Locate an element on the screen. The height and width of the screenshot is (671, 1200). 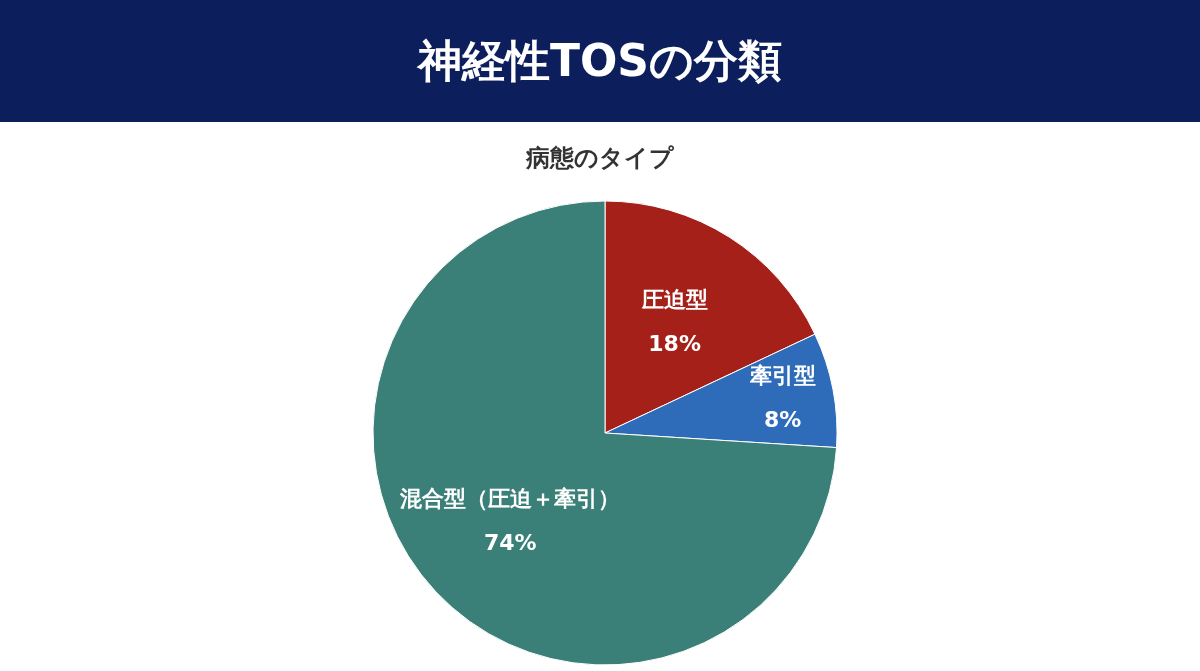
data-label: 74% is located at coordinates (510, 542).